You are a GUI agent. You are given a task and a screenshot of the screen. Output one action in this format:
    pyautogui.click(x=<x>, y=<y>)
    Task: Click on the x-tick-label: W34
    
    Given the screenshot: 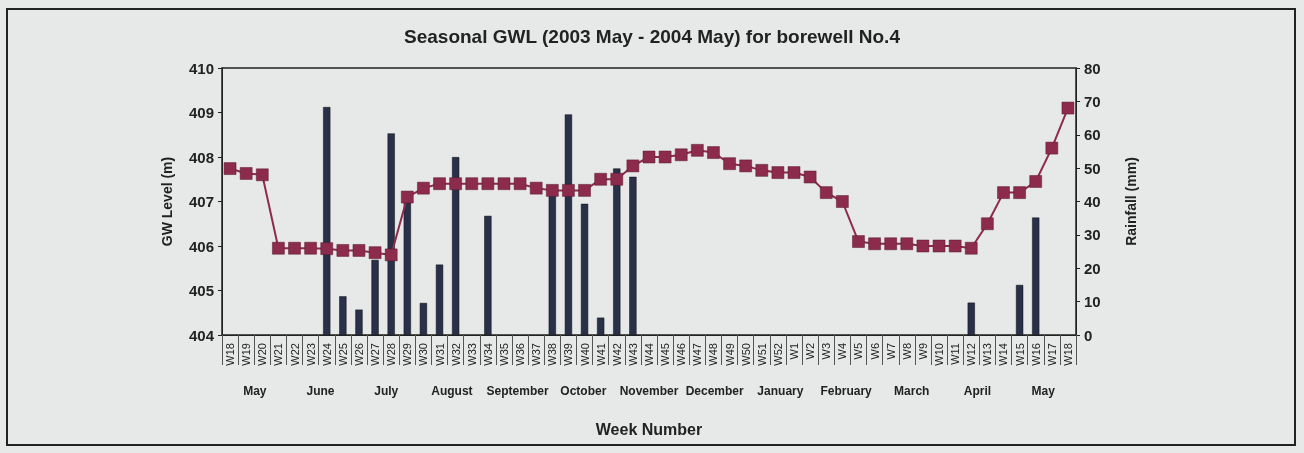 What is the action you would take?
    pyautogui.click(x=487, y=354)
    